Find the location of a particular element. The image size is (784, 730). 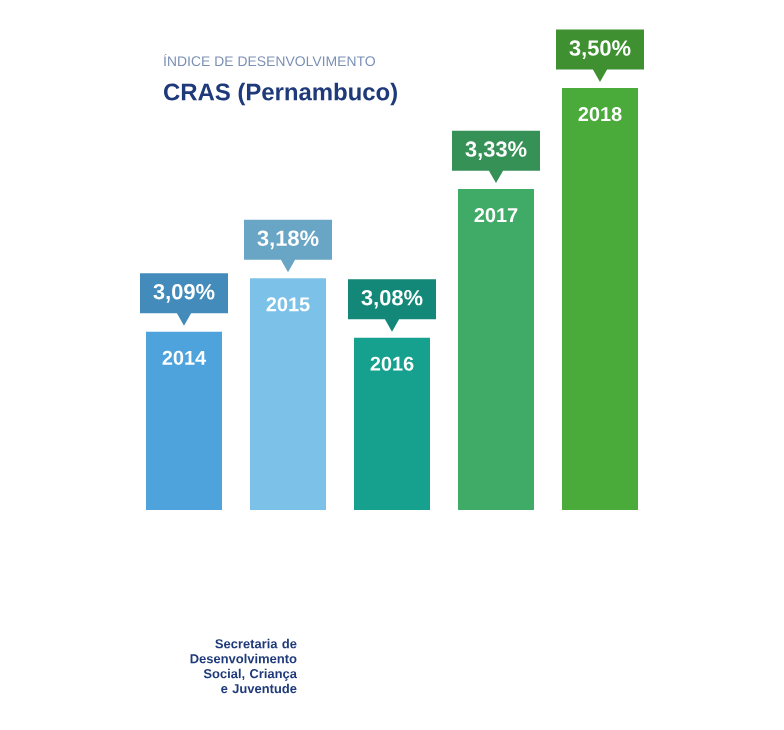

x-tick-label: 2016 is located at coordinates (392, 363).